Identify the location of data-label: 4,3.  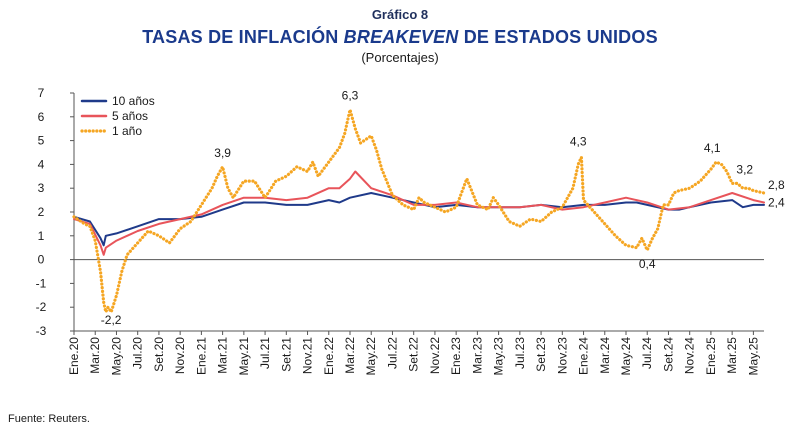
(578, 141).